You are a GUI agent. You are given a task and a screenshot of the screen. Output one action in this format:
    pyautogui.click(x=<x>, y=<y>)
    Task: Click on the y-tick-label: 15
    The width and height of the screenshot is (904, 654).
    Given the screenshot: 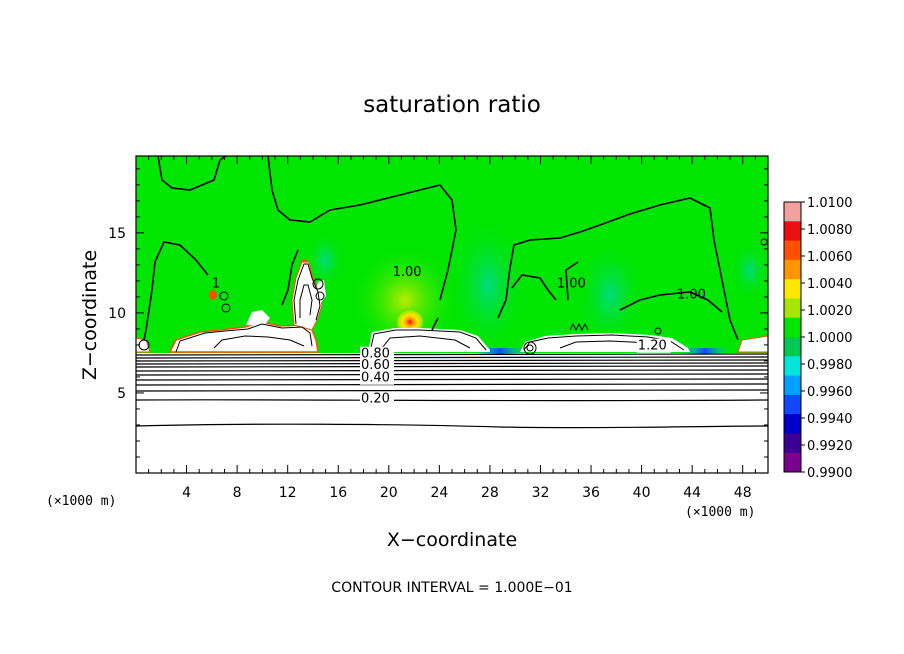 What is the action you would take?
    pyautogui.click(x=117, y=234)
    